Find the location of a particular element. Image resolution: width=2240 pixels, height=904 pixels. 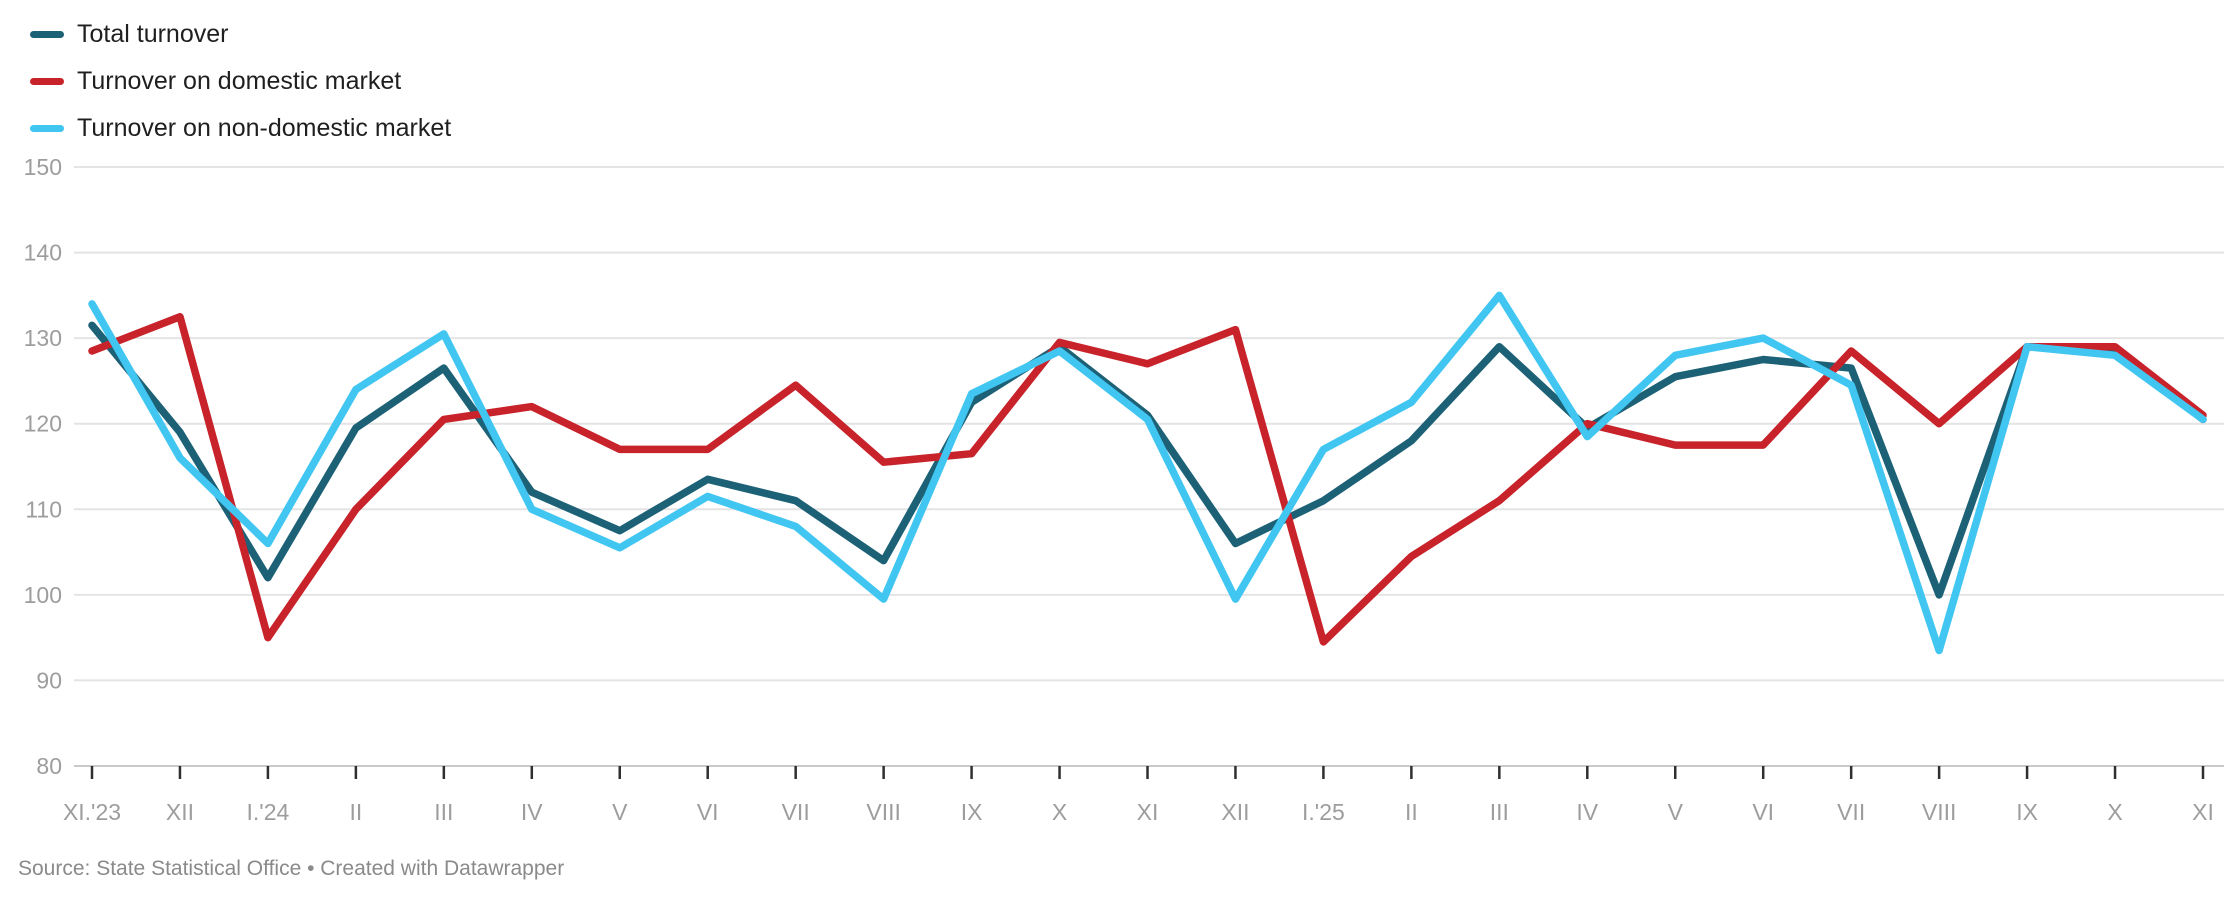

y-axis-label-80: 80 is located at coordinates (49, 766).